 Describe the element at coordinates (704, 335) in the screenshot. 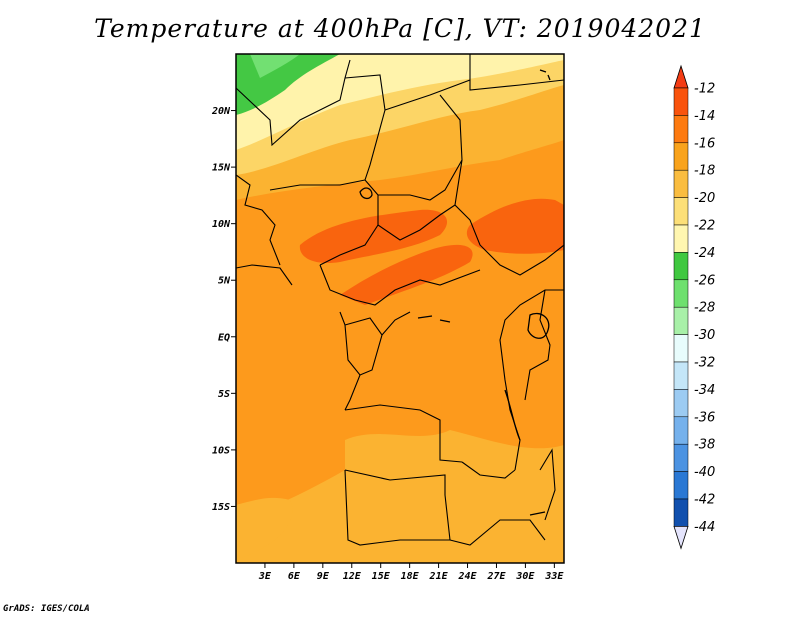

I see `colorbar-label: -30` at that location.